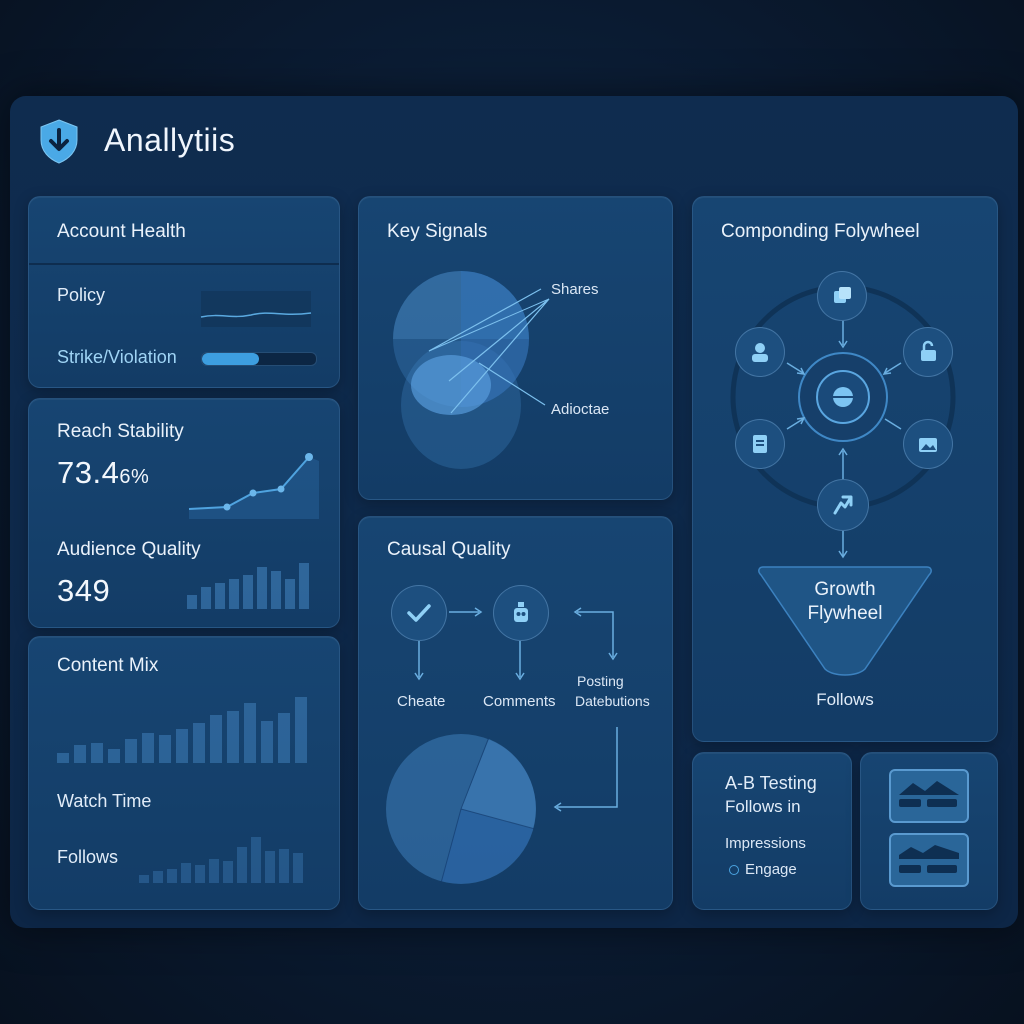 The width and height of the screenshot is (1024, 1024). What do you see at coordinates (182, 730) in the screenshot?
I see `content-mix-bar-chart` at bounding box center [182, 730].